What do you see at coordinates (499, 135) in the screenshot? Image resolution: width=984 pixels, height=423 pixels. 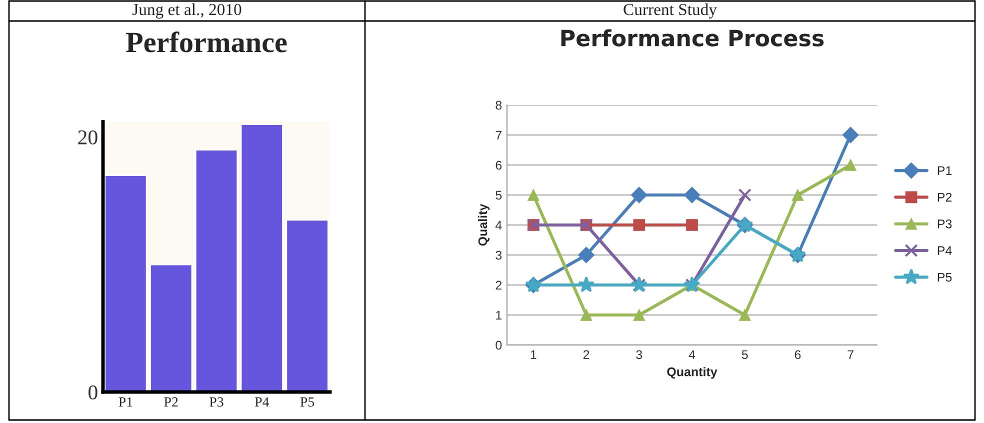 I see `y-tick-label: 7` at bounding box center [499, 135].